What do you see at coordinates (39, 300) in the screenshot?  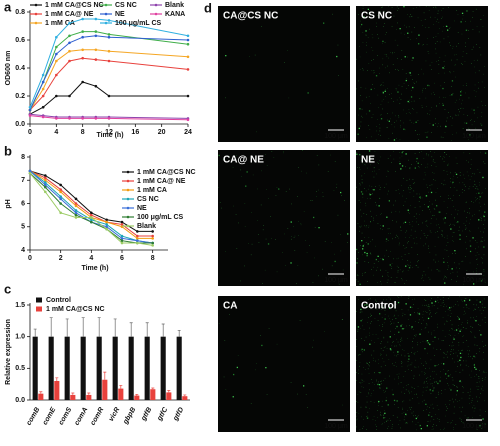 I see `legend-swatch` at bounding box center [39, 300].